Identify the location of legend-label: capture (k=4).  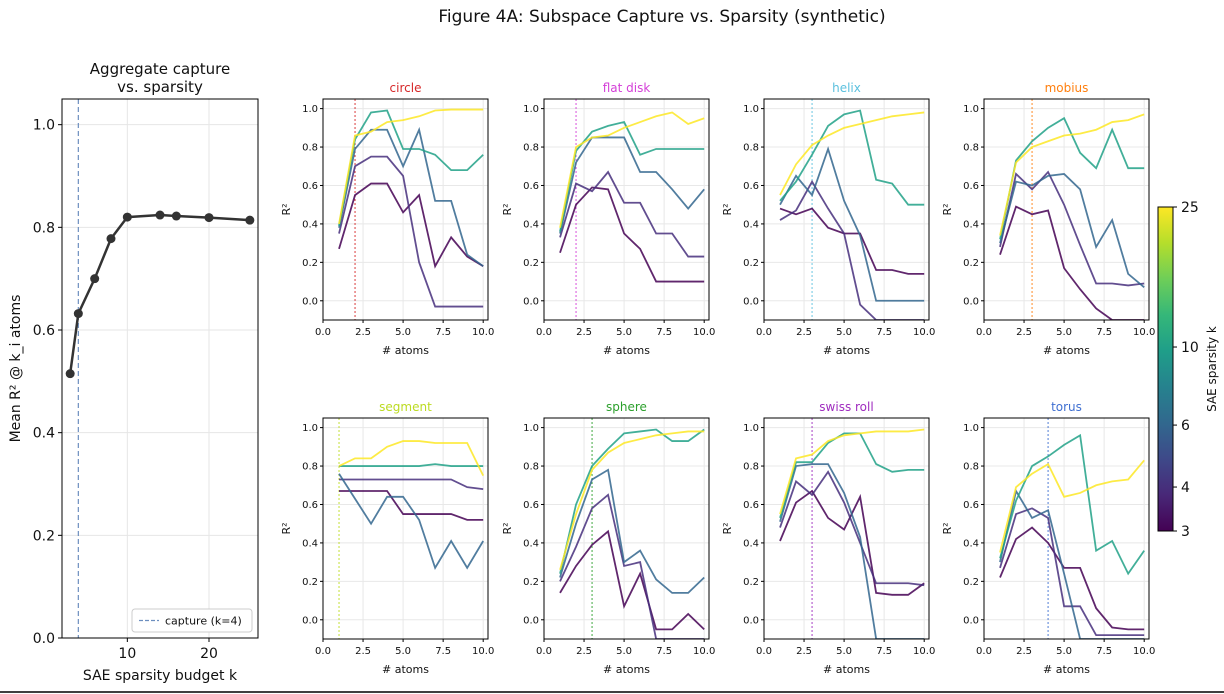
(203, 621).